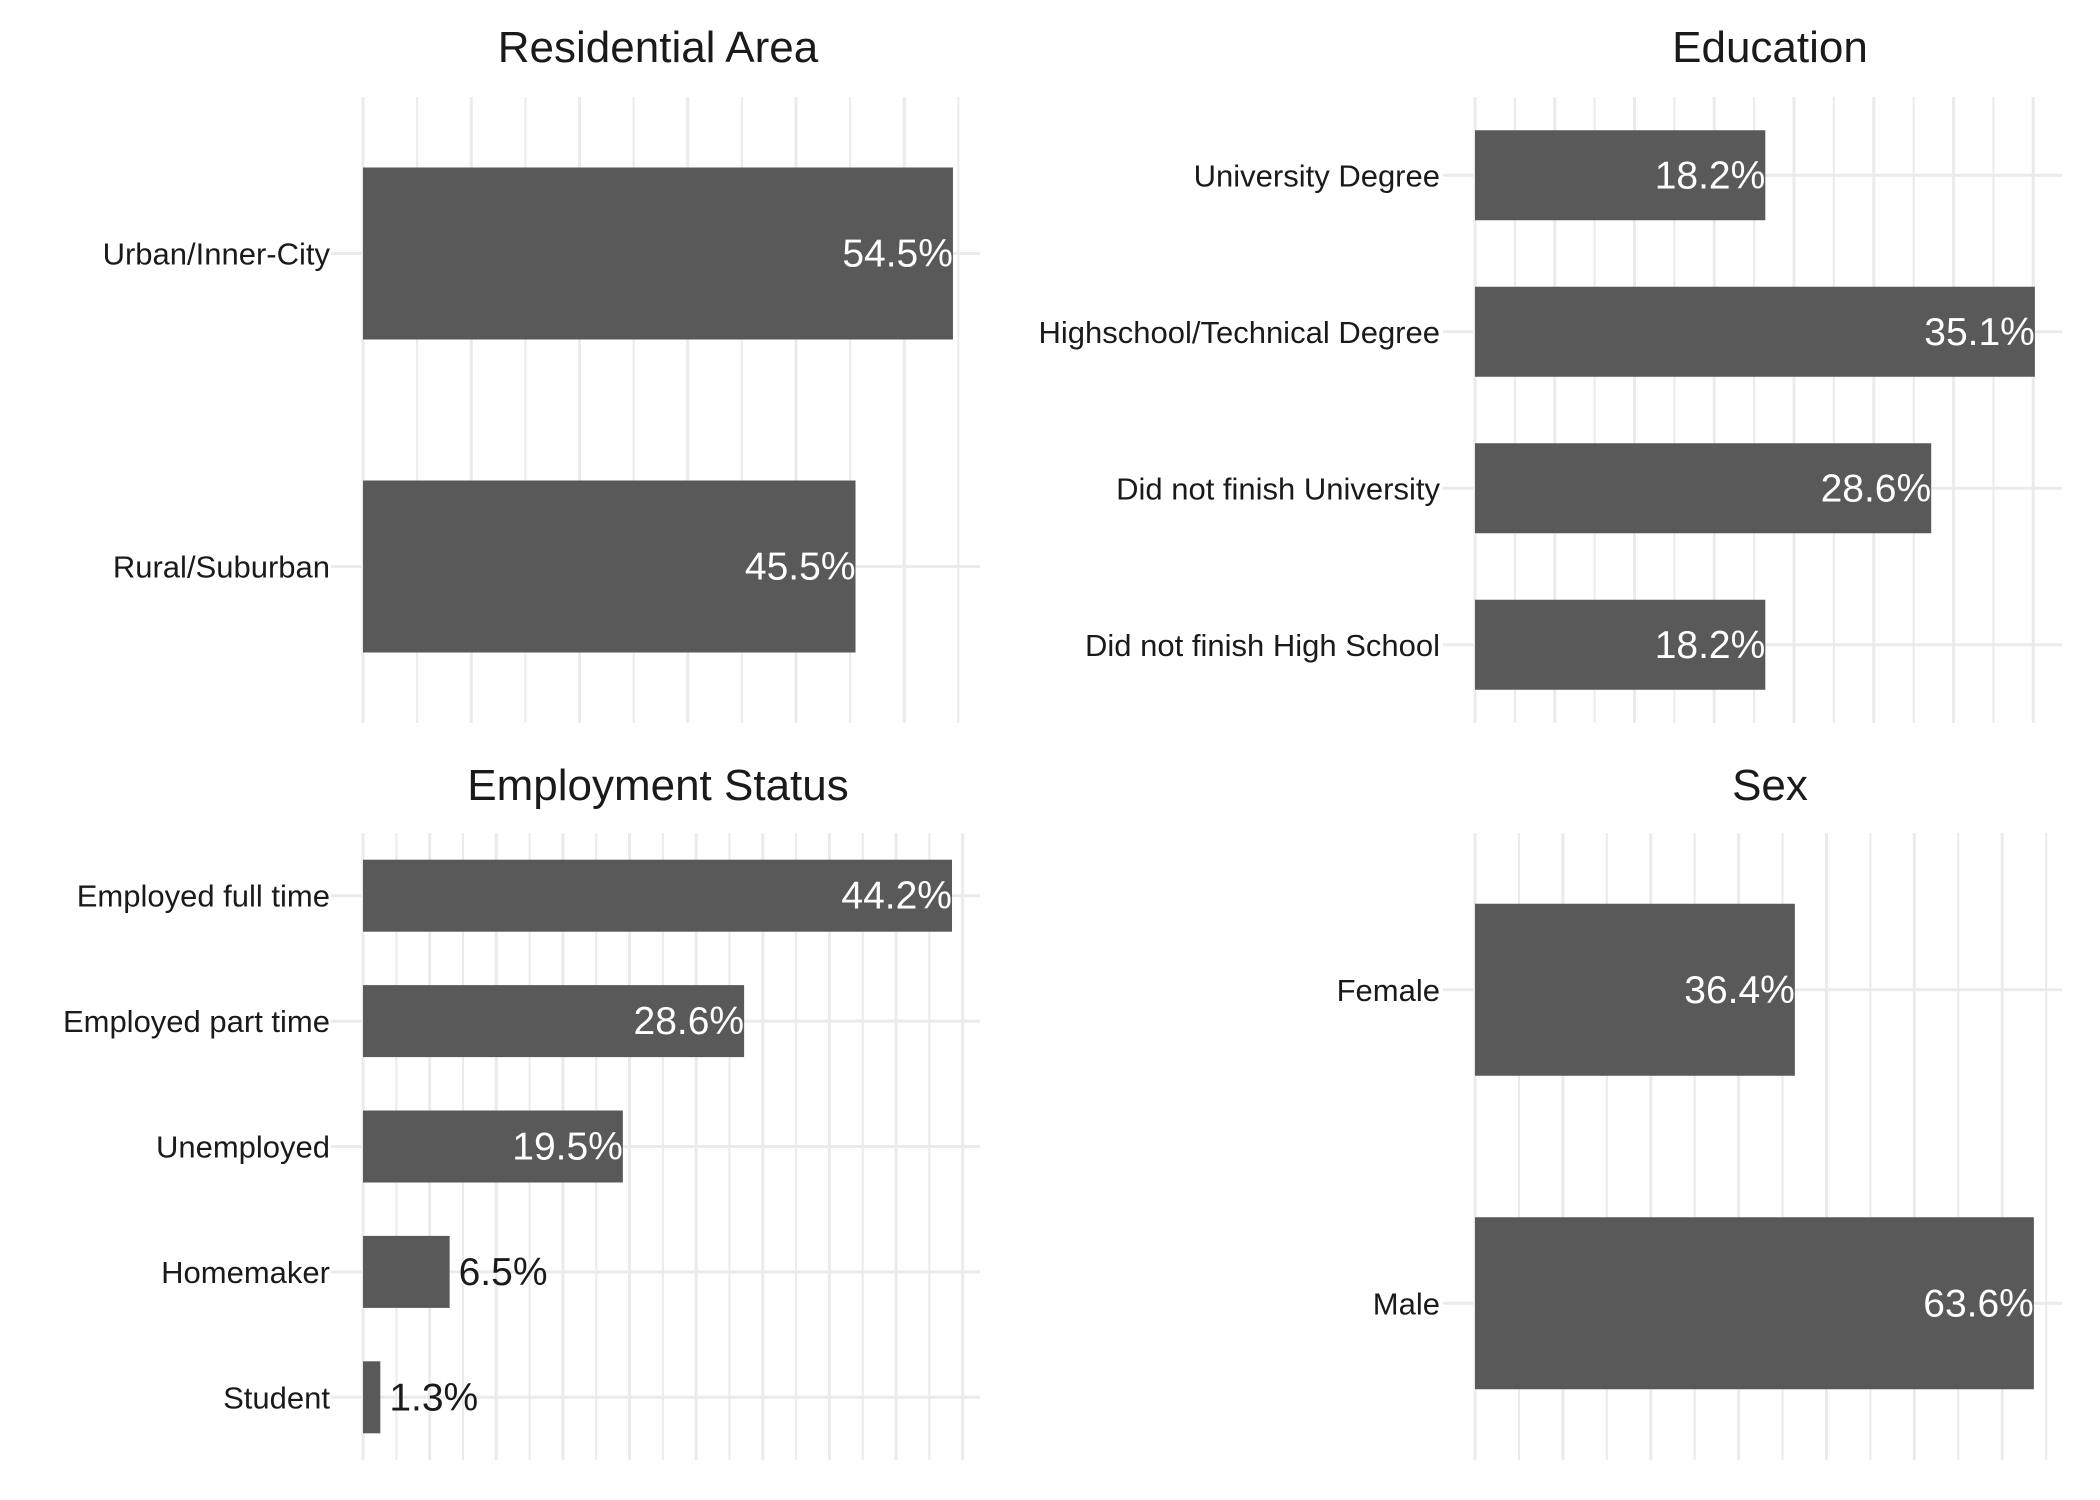  What do you see at coordinates (203, 896) in the screenshot?
I see `chart-employment-status-tick-label-employed-full-time: Employed full time` at bounding box center [203, 896].